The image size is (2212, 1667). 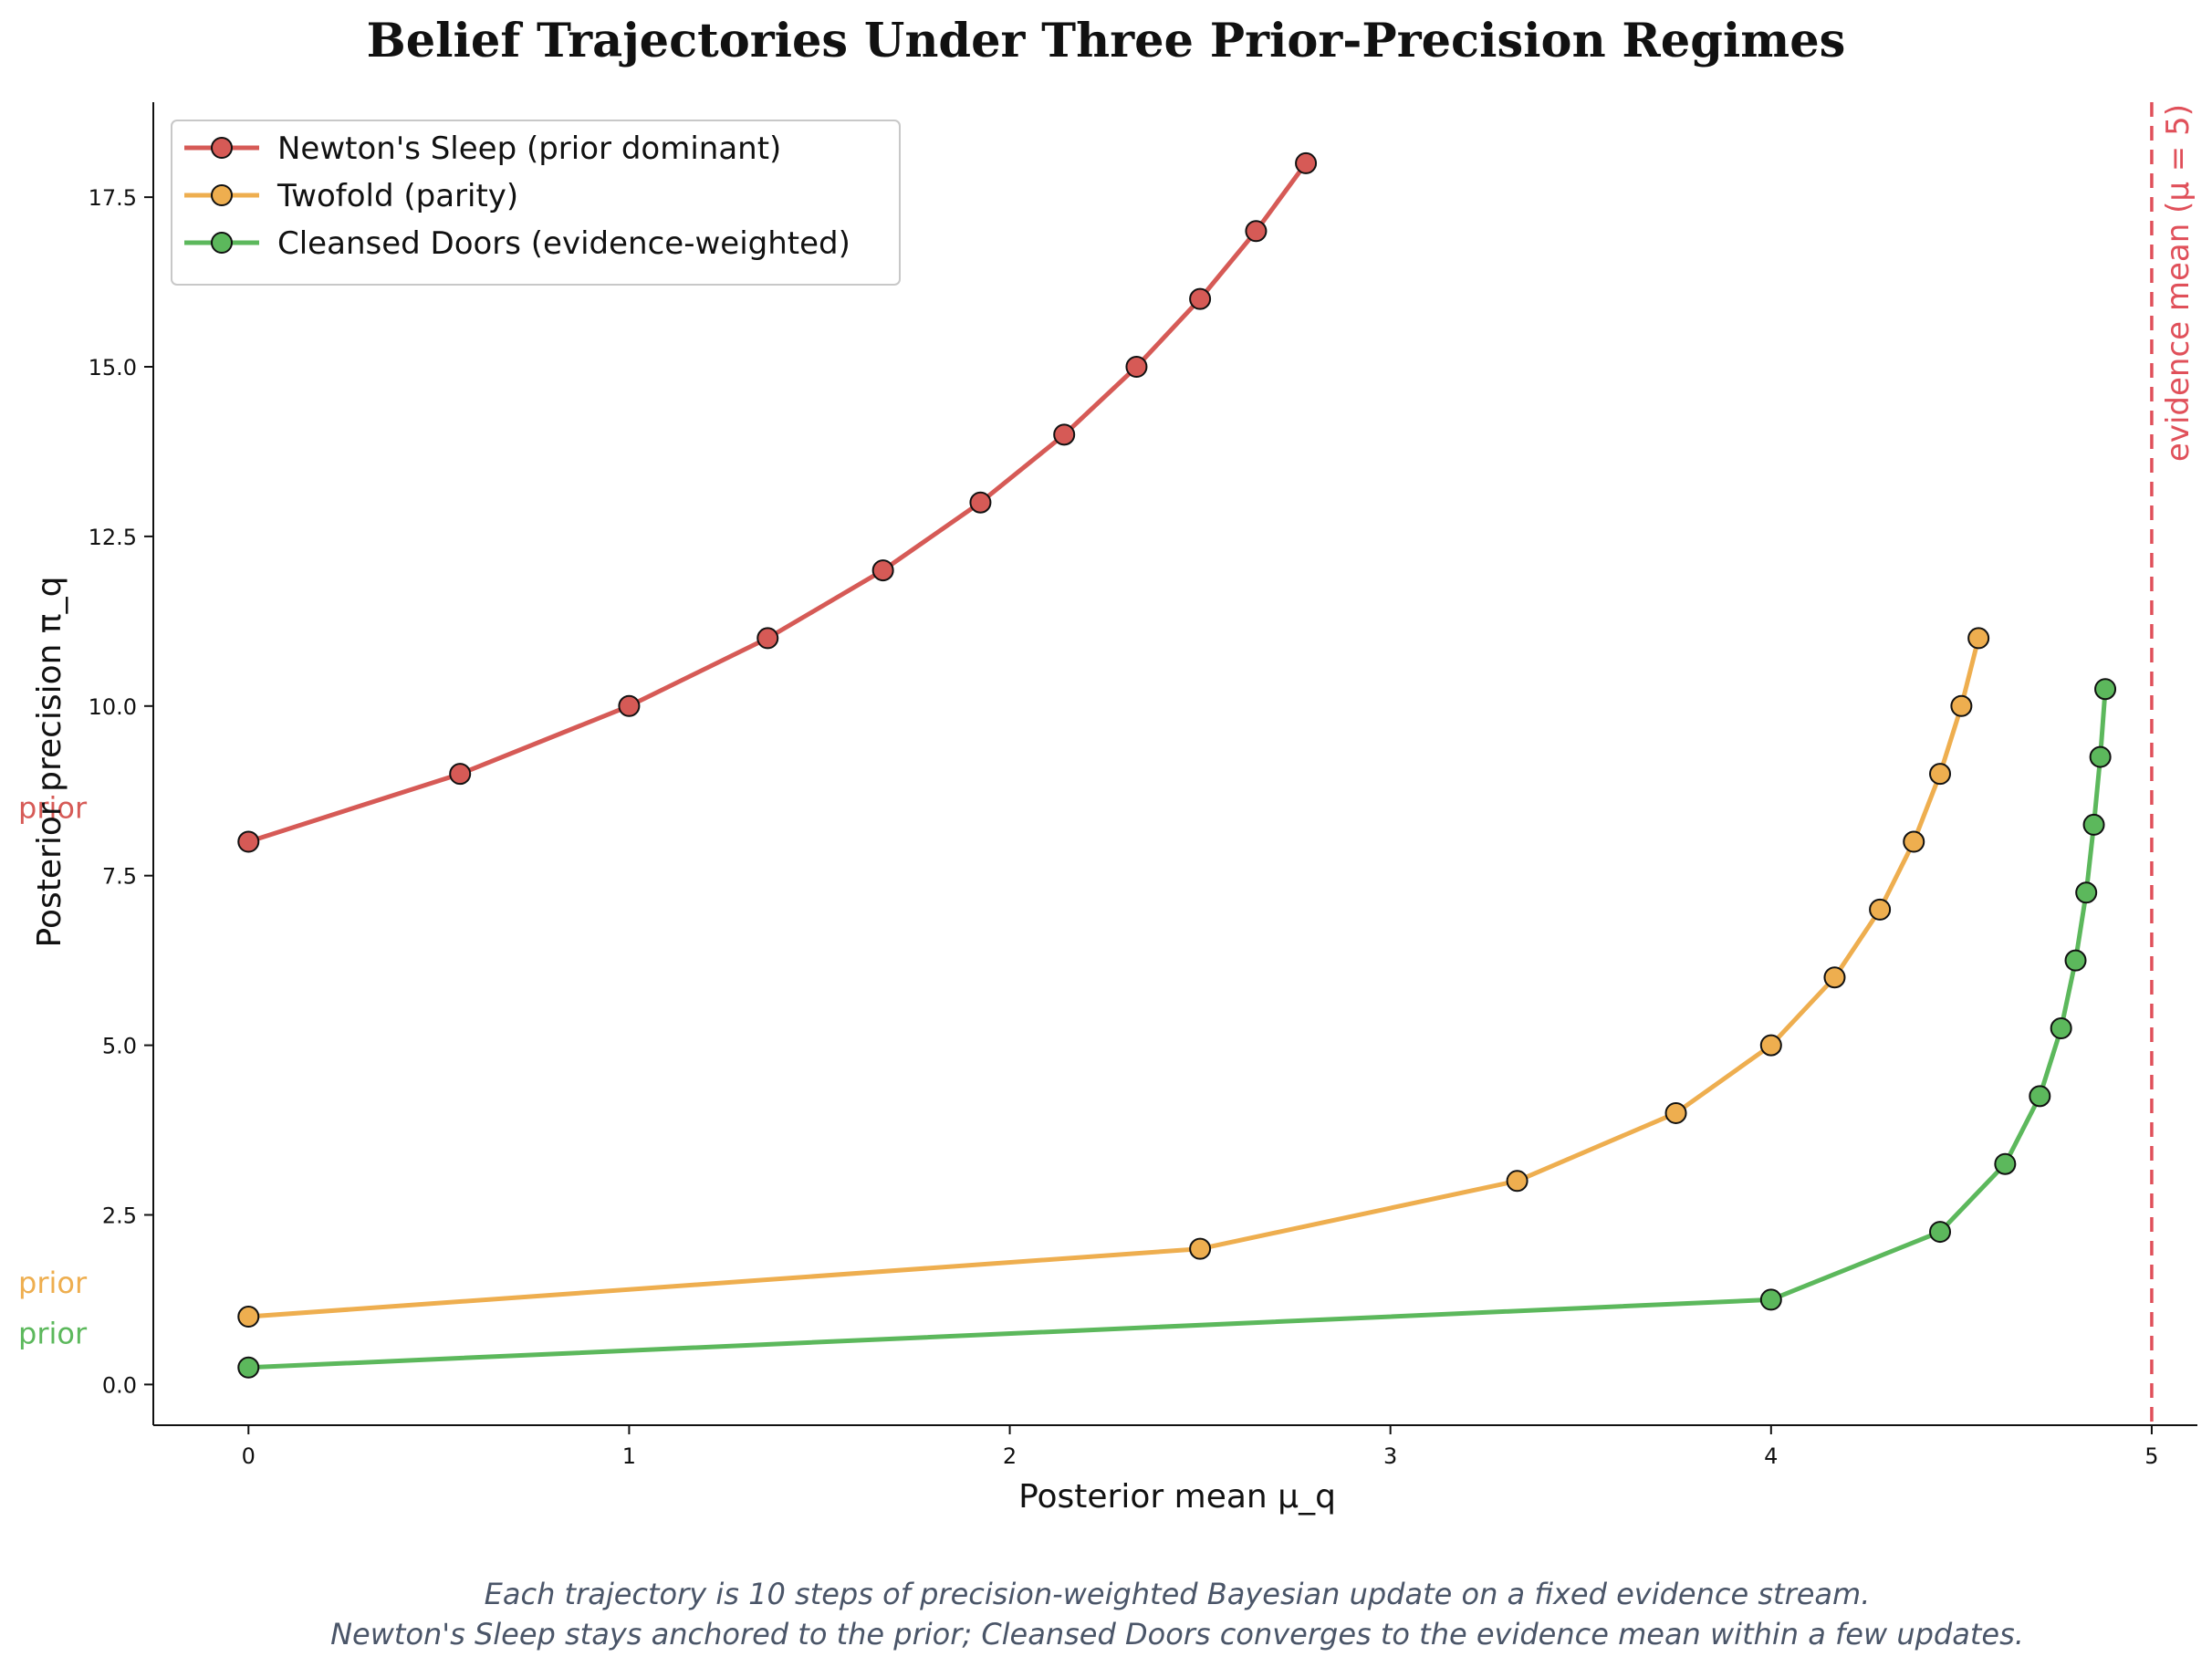 What do you see at coordinates (529, 148) in the screenshot?
I see `legend-label: Newton's Sleep (prior dominant)` at bounding box center [529, 148].